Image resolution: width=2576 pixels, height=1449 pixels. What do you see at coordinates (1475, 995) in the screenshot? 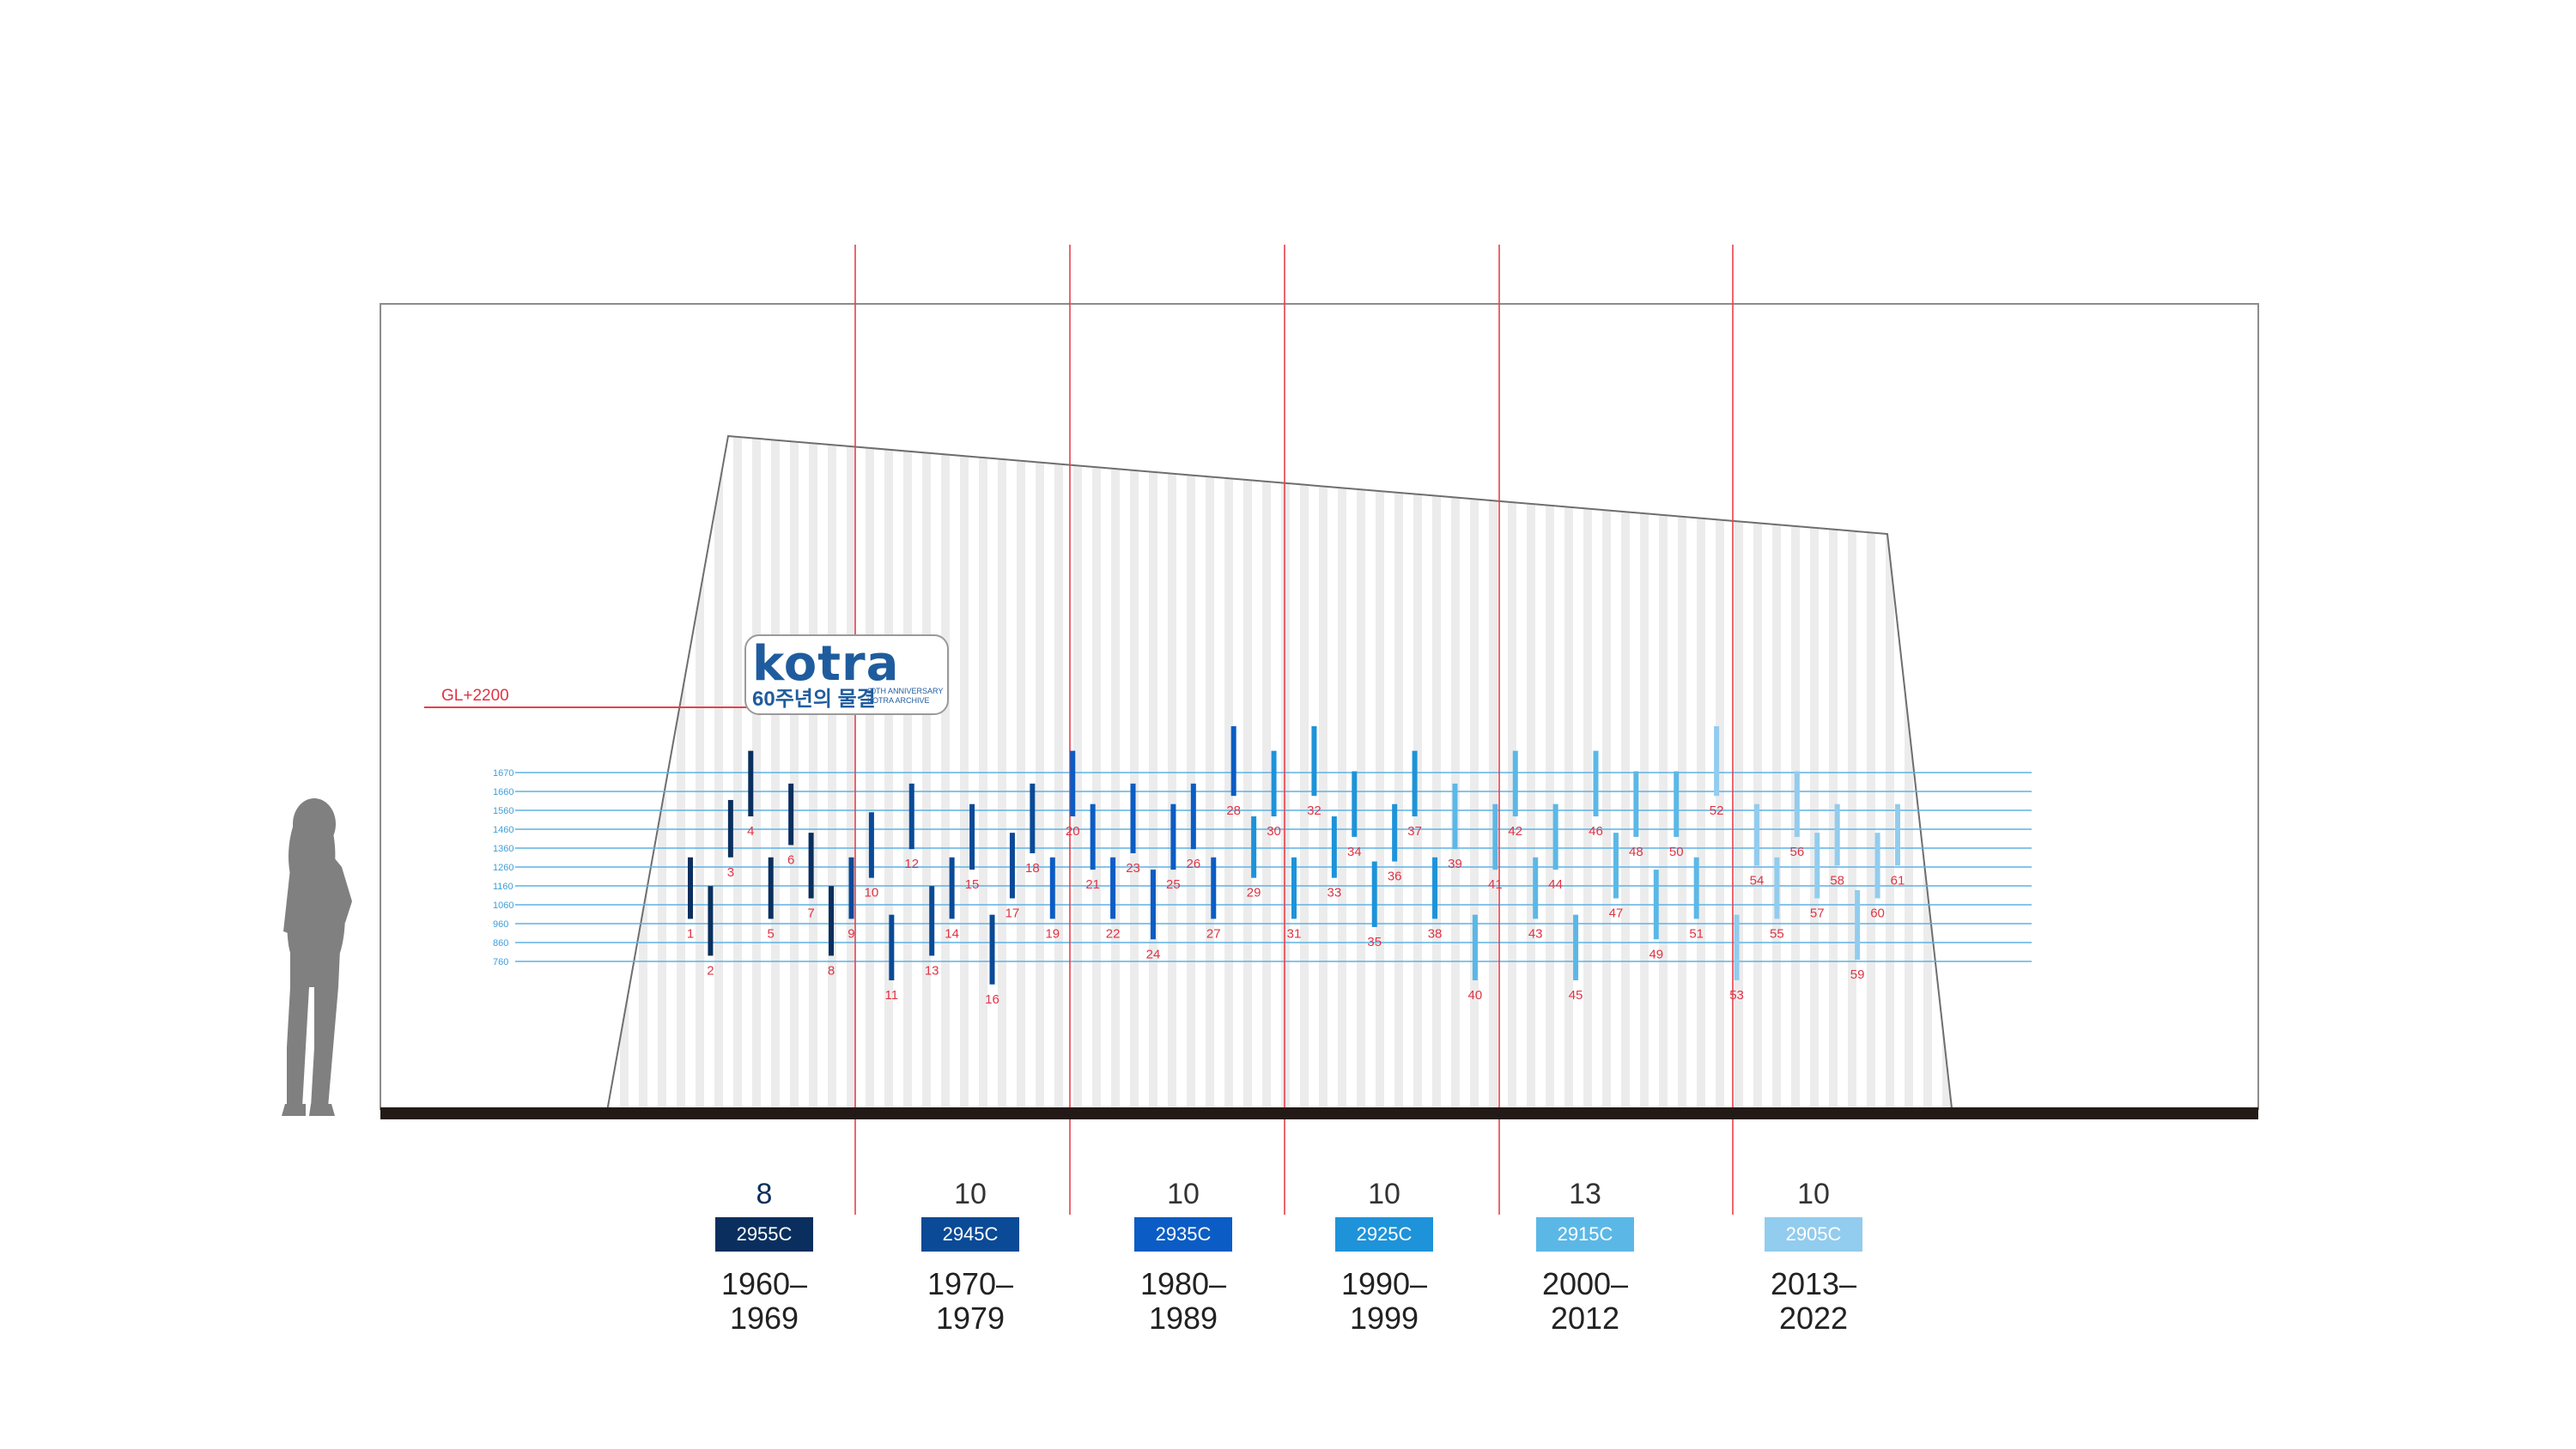
I see `marker-number: 40` at bounding box center [1475, 995].